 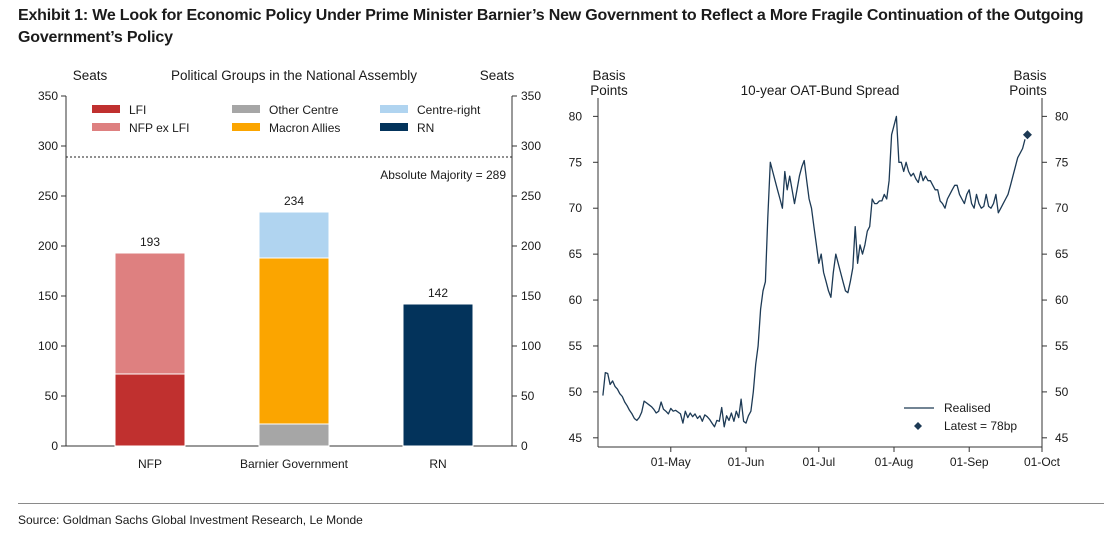 What do you see at coordinates (746, 462) in the screenshot?
I see `line-x-tick-label: 01-Jun` at bounding box center [746, 462].